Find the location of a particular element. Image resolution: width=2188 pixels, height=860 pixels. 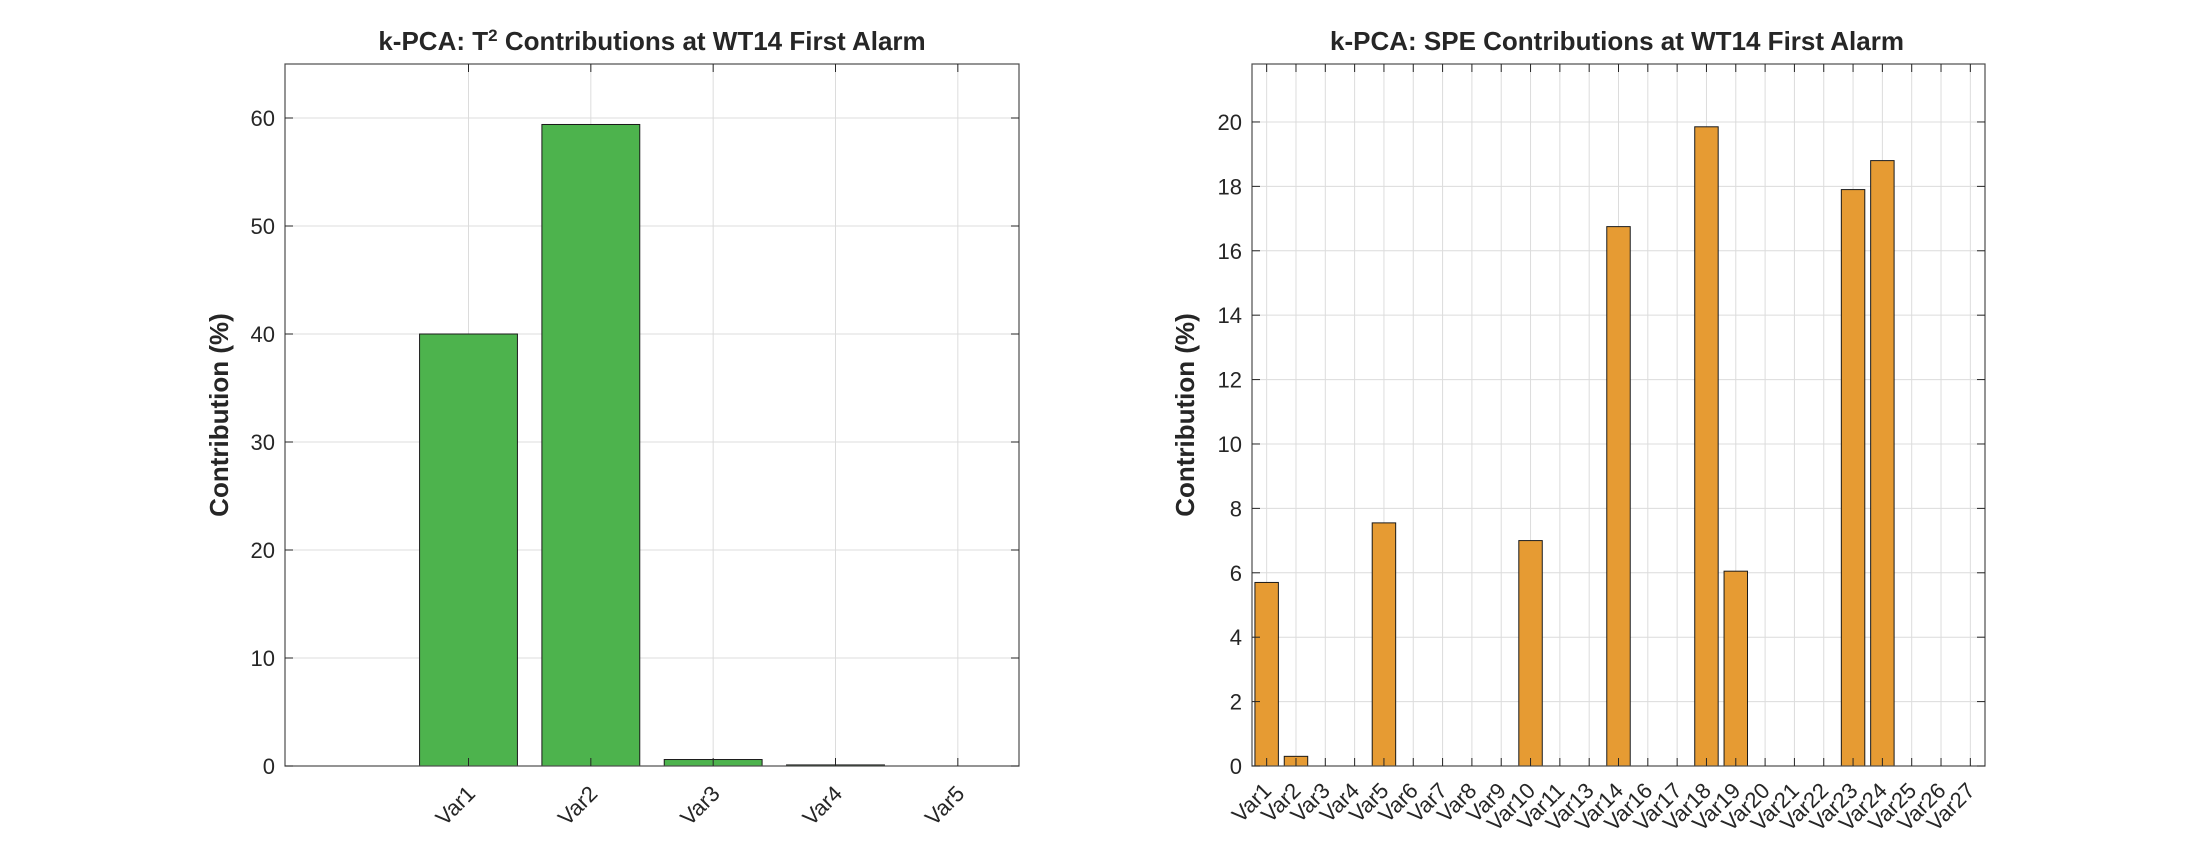

y-tick-label: 14 is located at coordinates (1230, 315).